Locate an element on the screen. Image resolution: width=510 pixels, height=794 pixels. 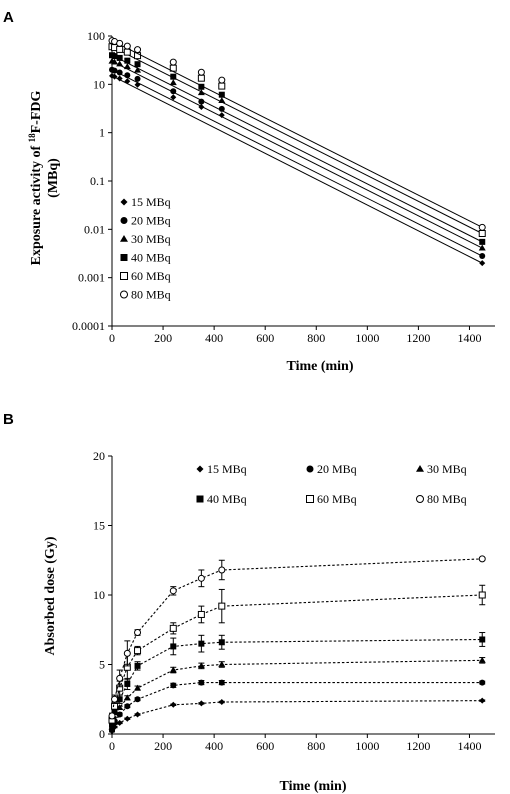
panel-b-line-40-mbq is located at coordinates (297, 681).